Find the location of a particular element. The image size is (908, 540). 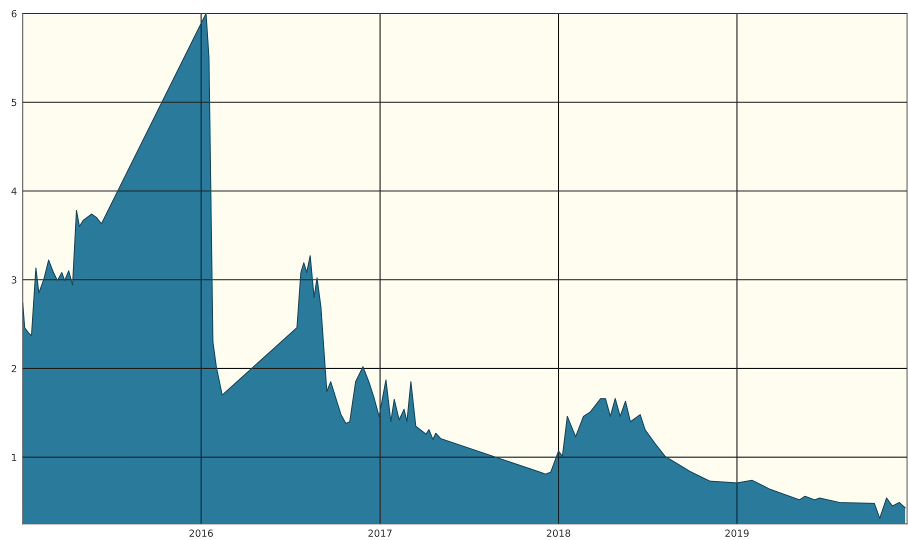

x-tick-label: 2019 is located at coordinates (737, 533).